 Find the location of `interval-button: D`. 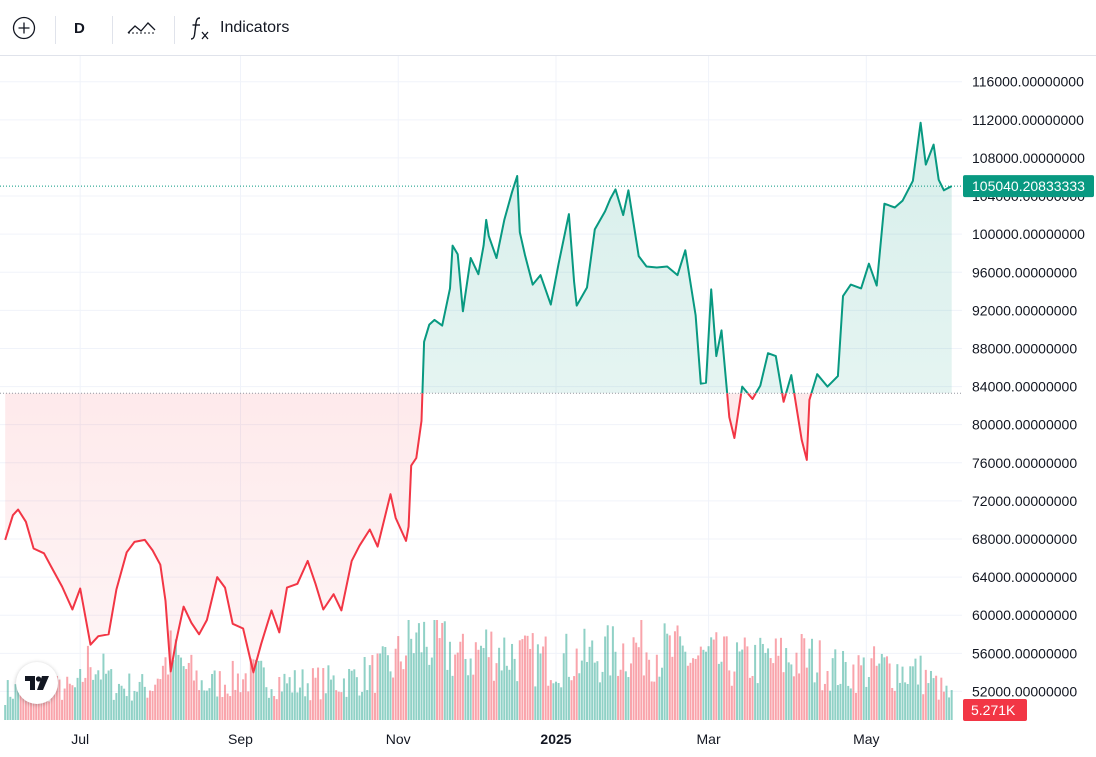

interval-button: D is located at coordinates (86, 28).